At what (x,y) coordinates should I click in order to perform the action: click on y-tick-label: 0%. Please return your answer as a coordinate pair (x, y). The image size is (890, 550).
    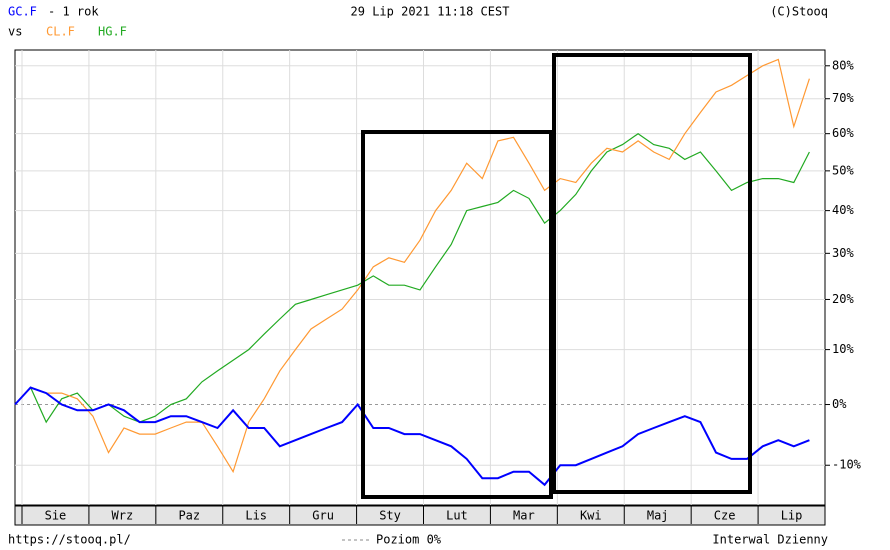
    Looking at the image, I should click on (839, 404).